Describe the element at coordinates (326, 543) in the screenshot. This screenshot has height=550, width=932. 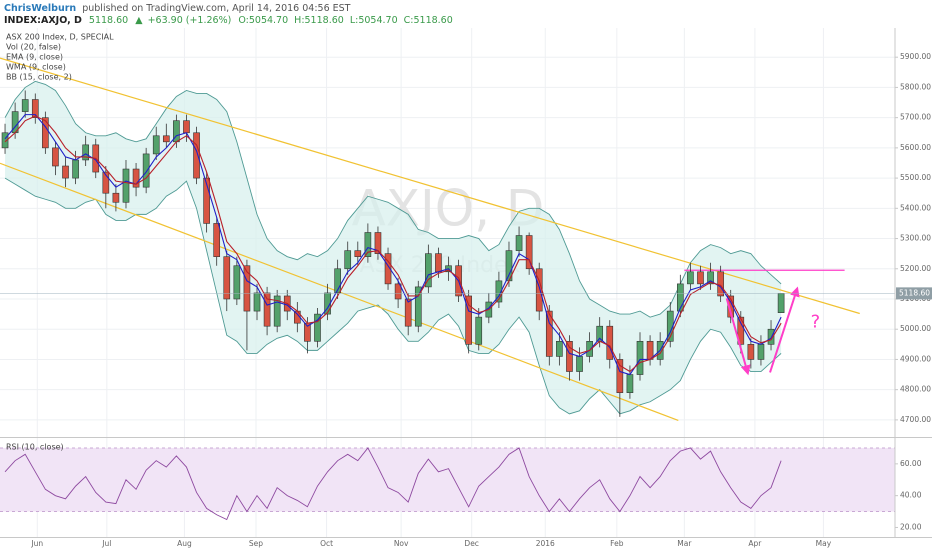
I see `x-tick-label: Oct` at that location.